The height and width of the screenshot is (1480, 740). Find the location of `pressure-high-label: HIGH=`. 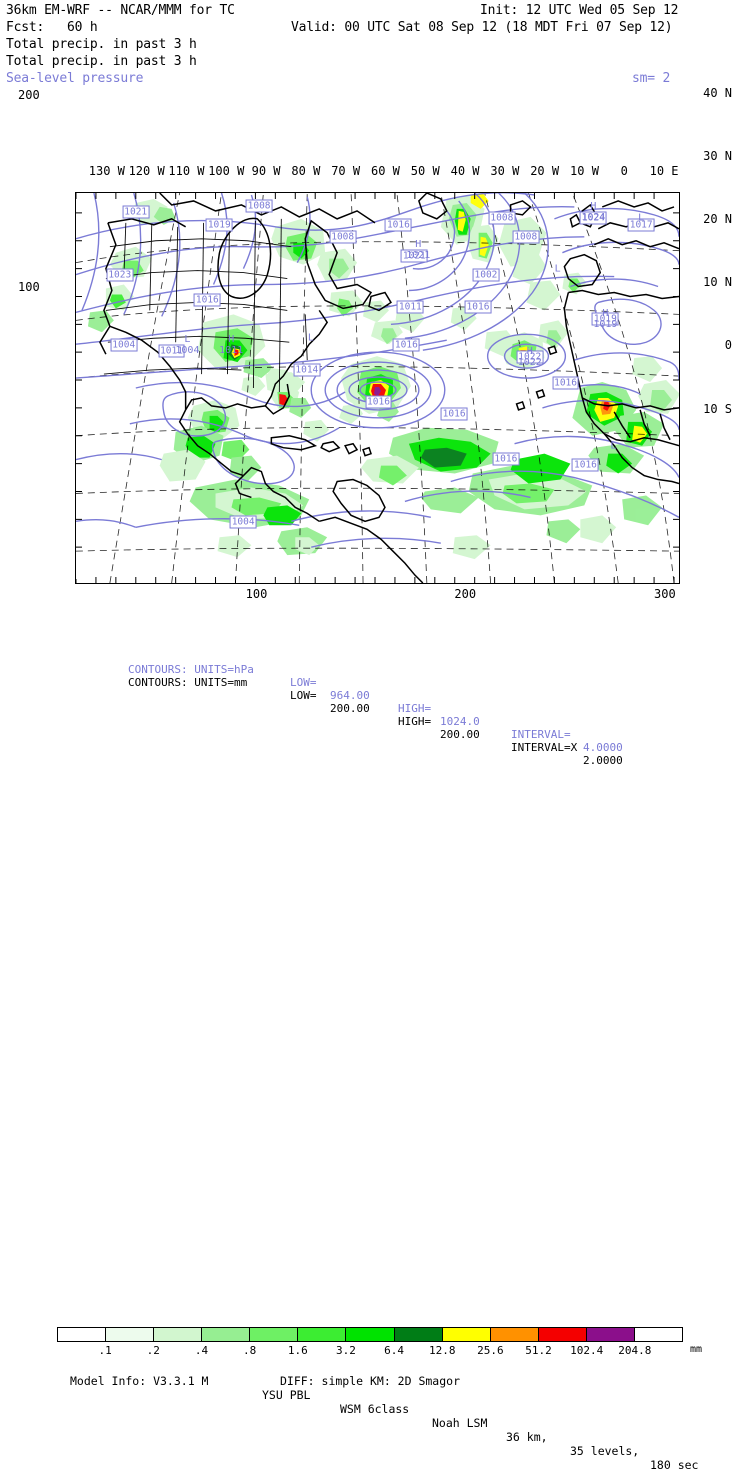

pressure-high-label: HIGH= is located at coordinates (415, 708).